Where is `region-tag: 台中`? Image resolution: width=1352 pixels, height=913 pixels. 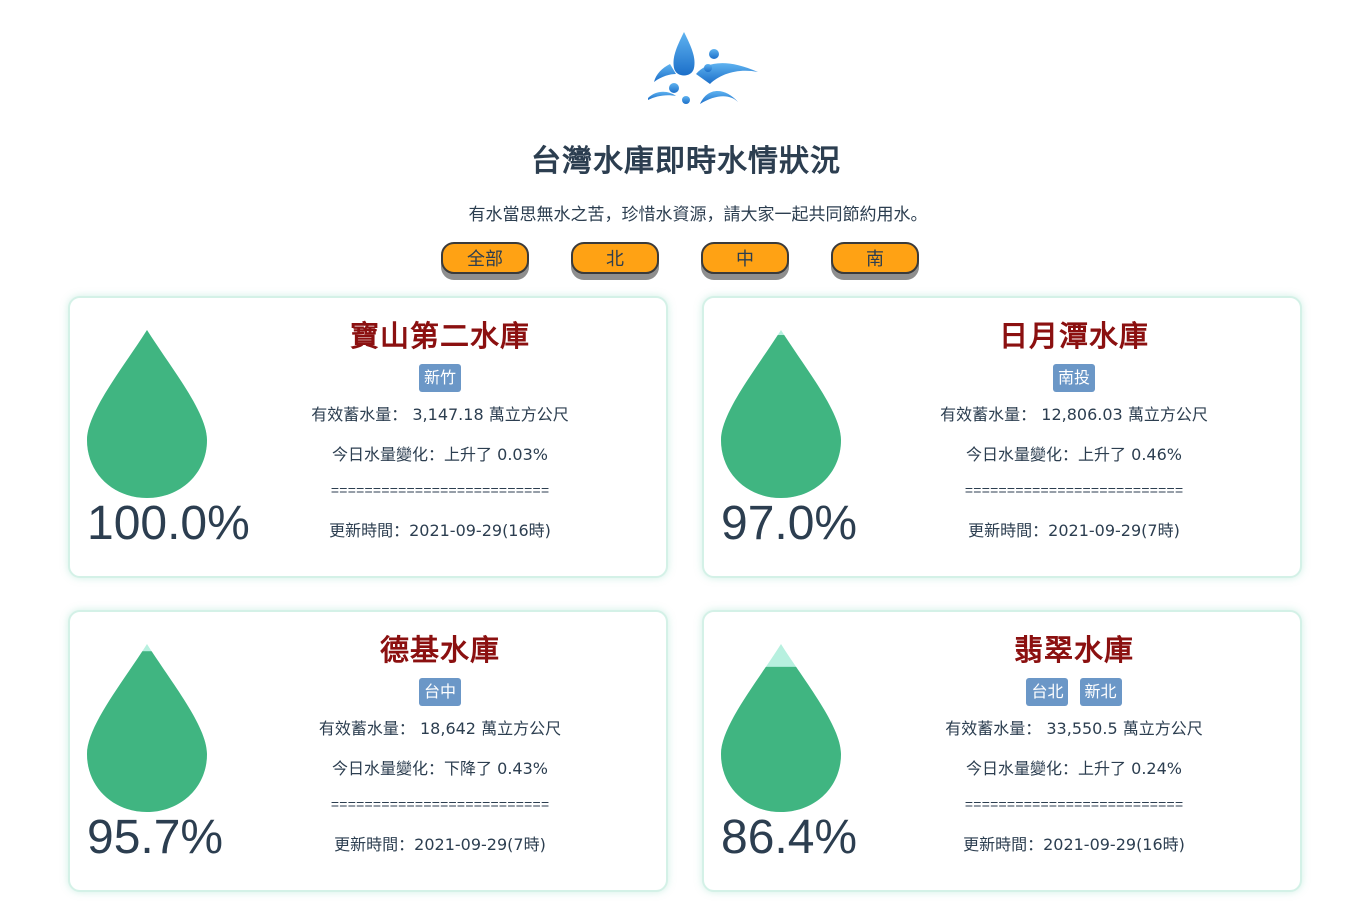
region-tag: 台中 is located at coordinates (439, 692).